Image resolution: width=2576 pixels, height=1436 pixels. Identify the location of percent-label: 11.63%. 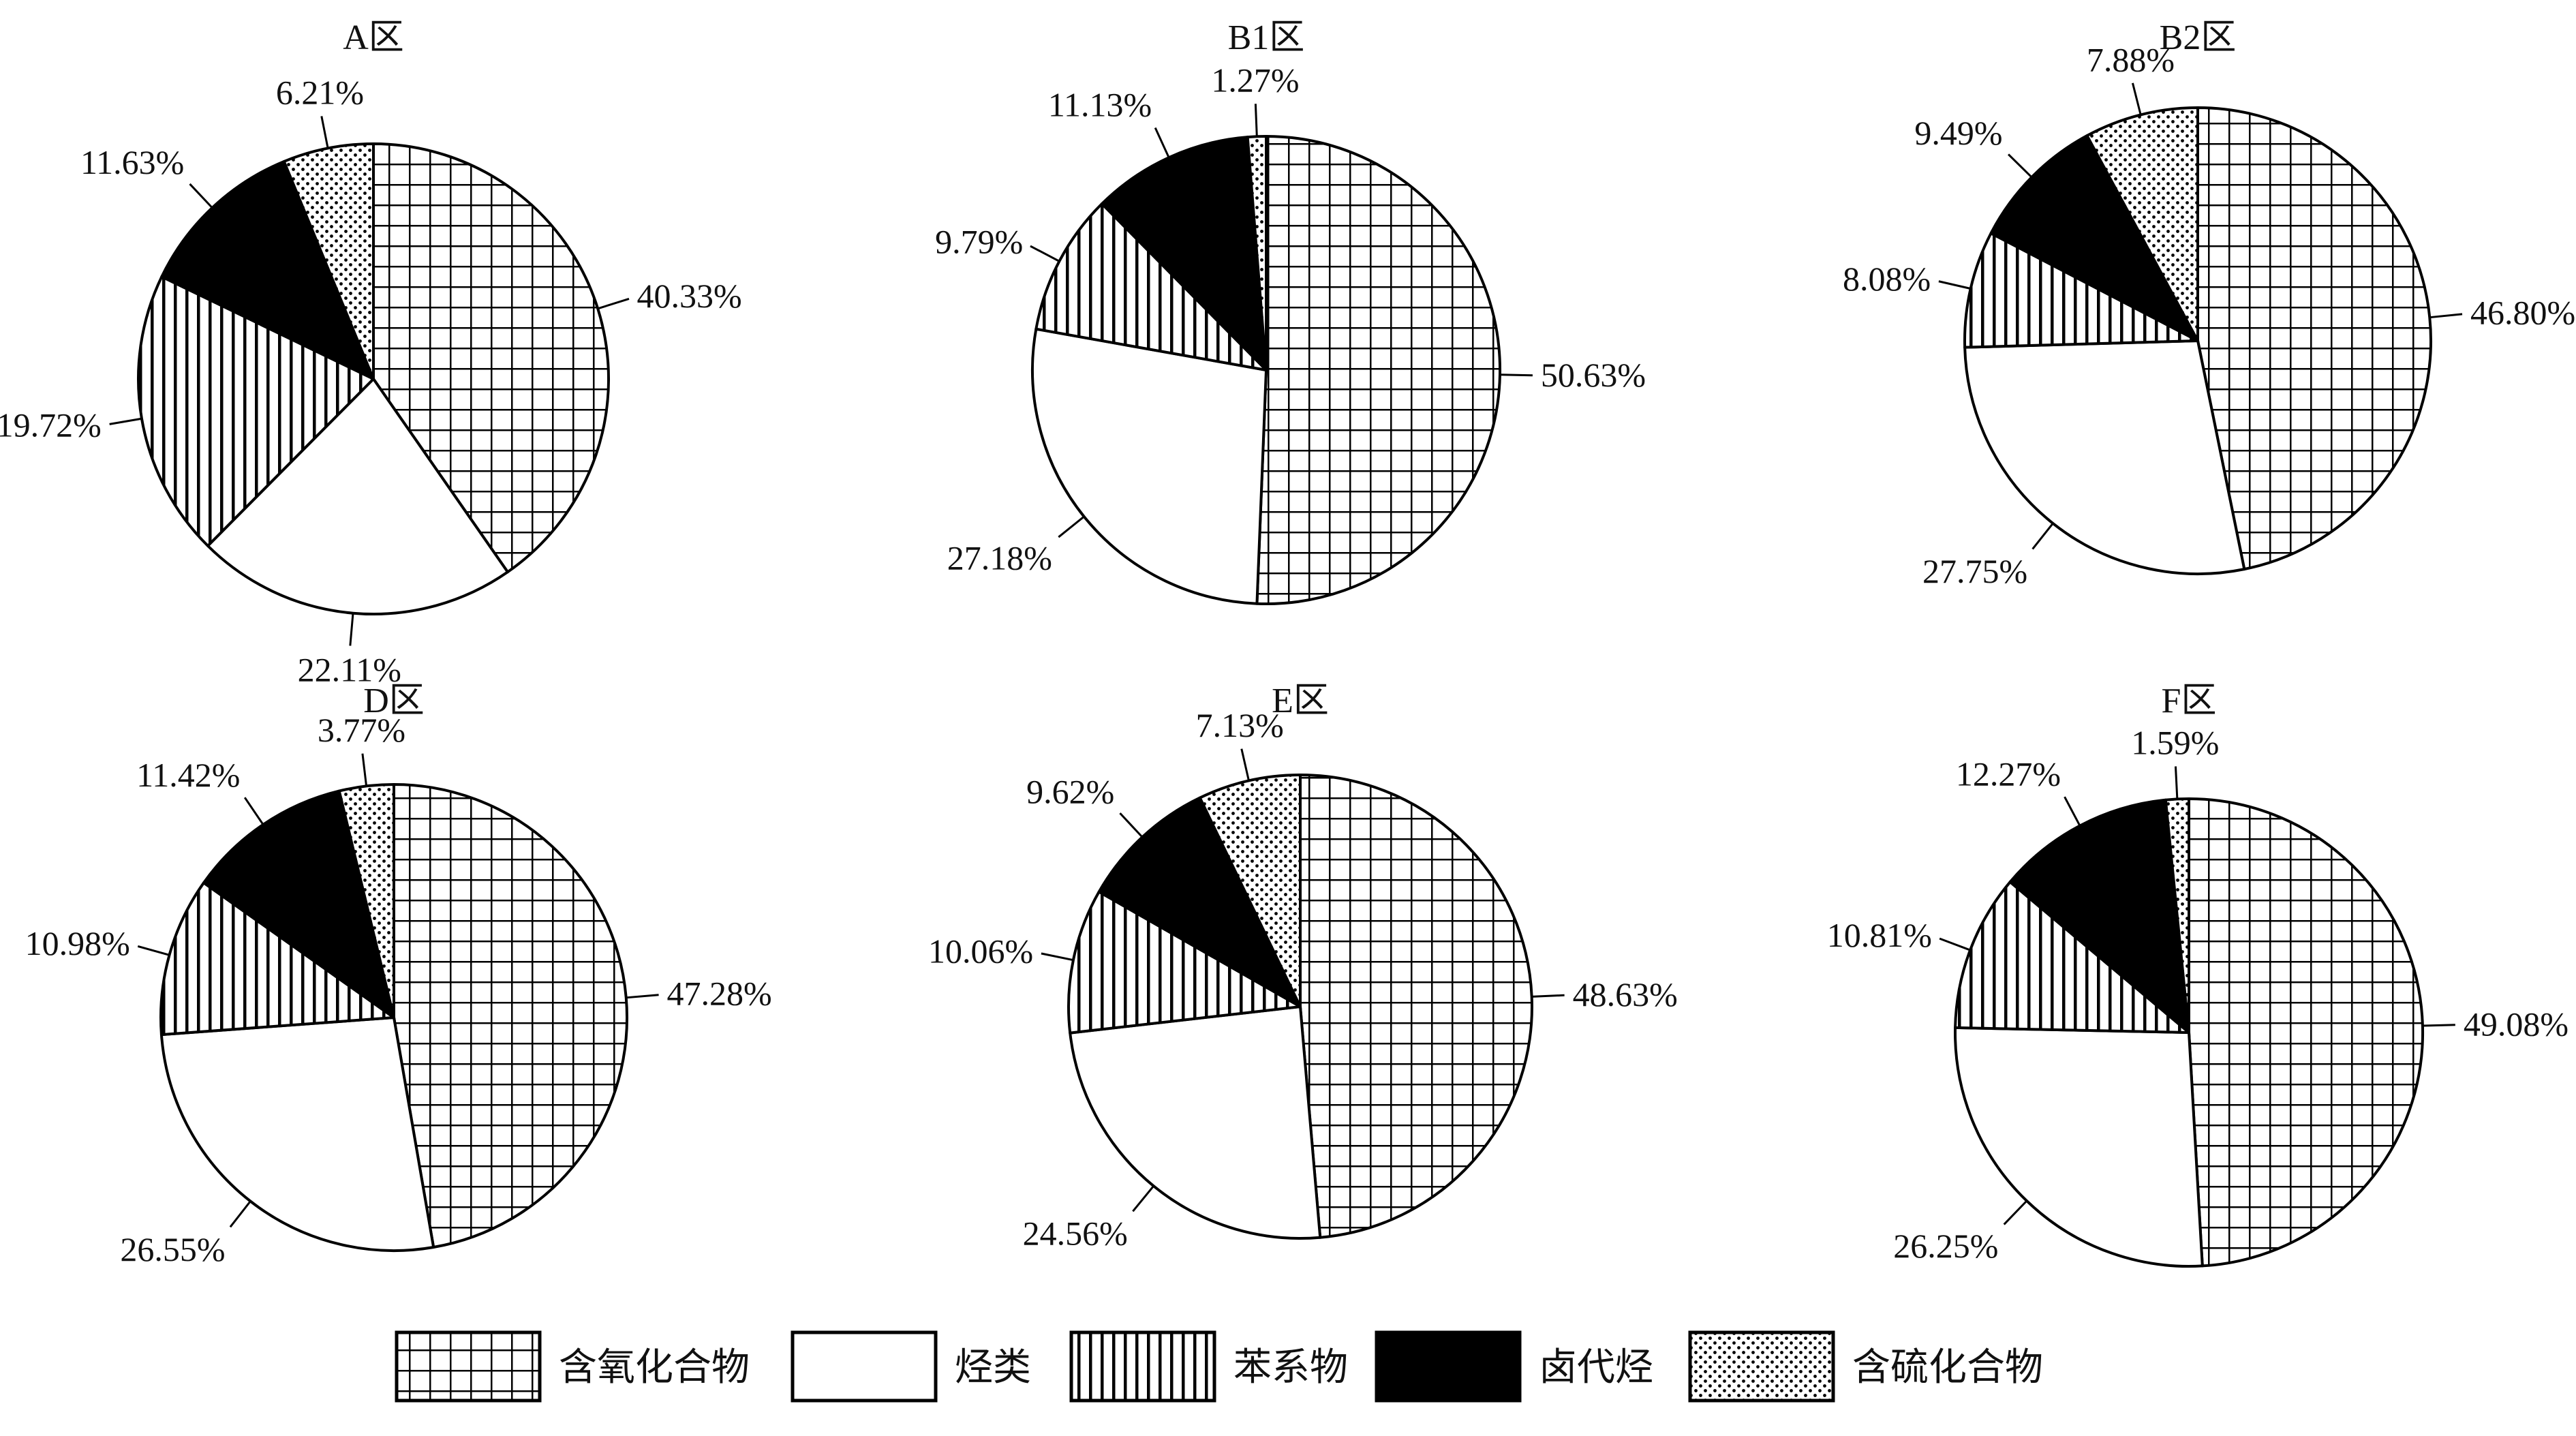
(132, 162).